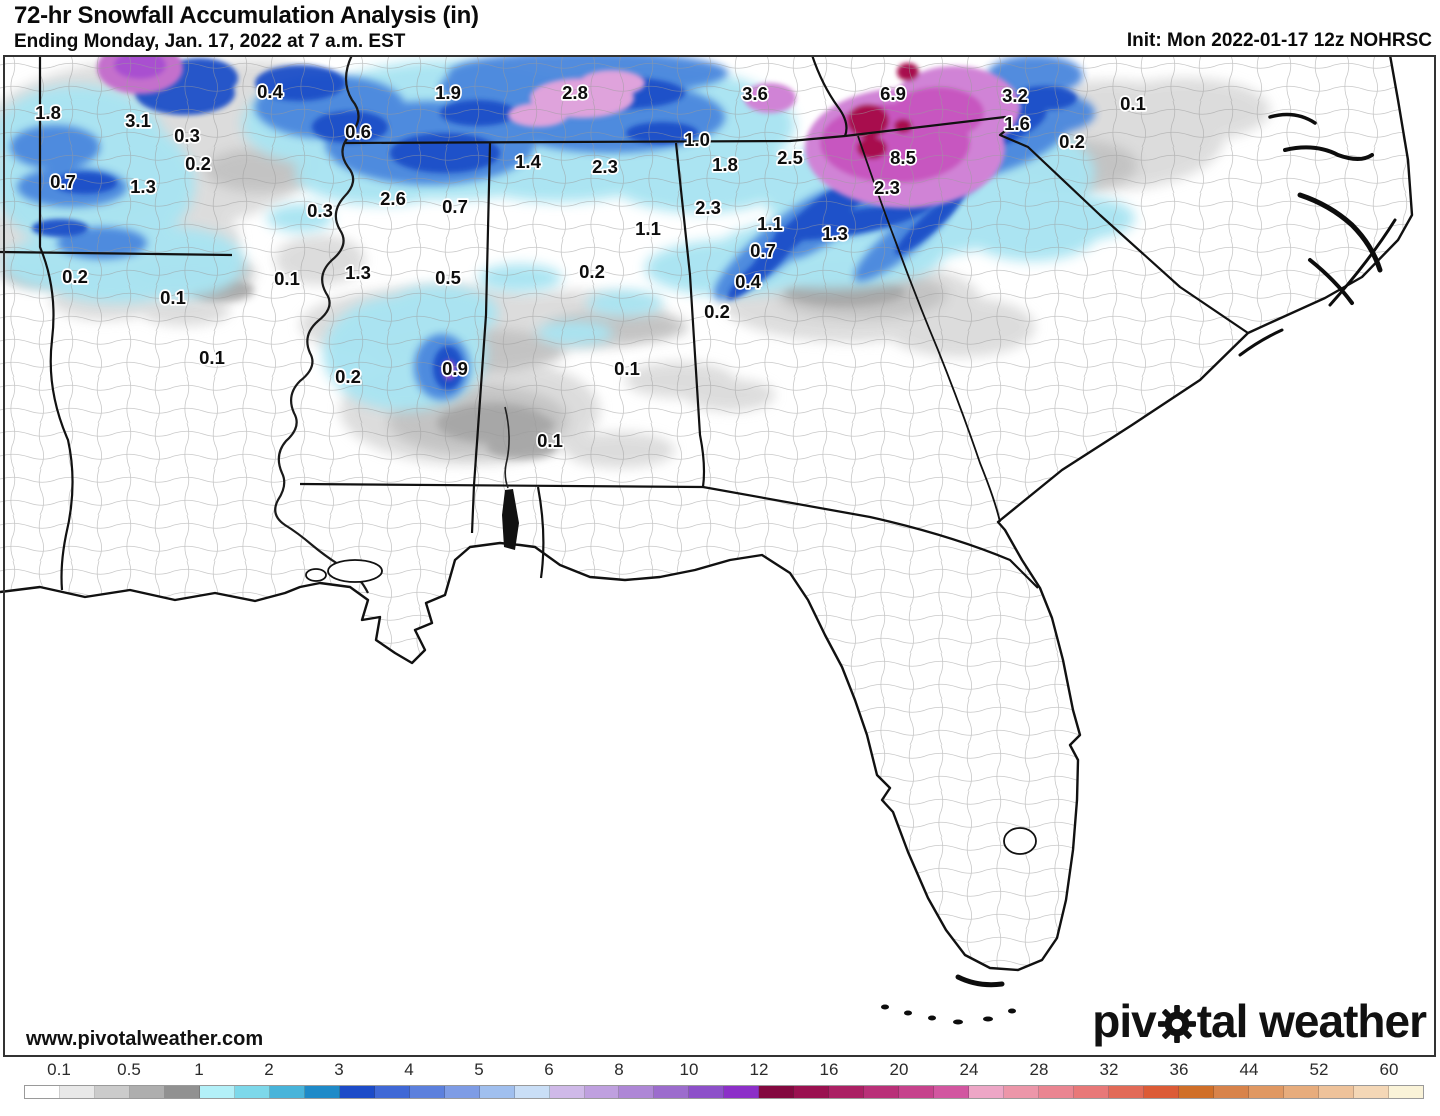  I want to click on colorbar-tick: 8, so click(619, 1069).